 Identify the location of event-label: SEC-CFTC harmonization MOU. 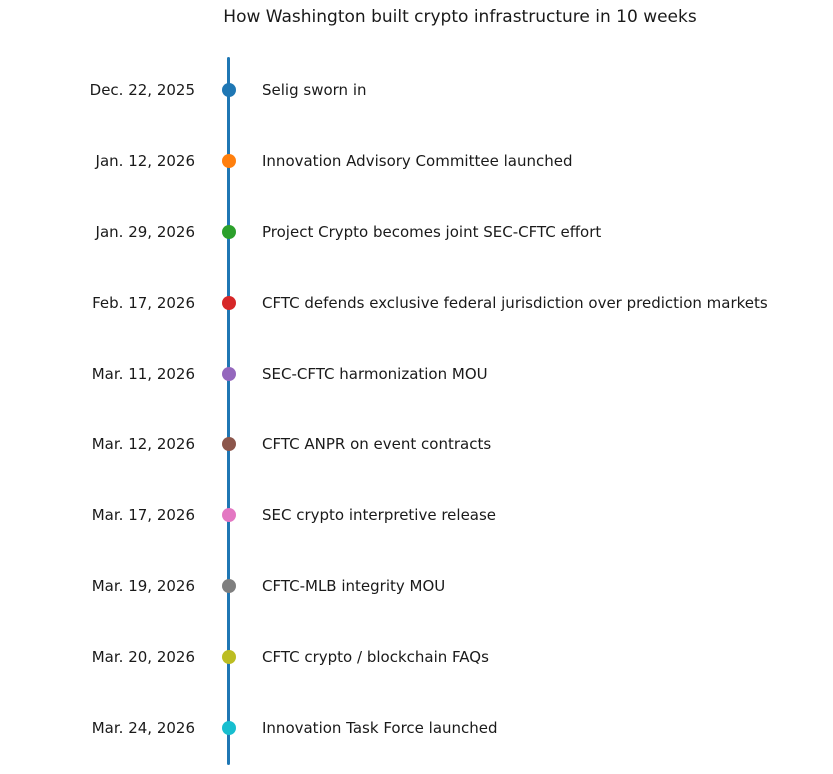
(375, 373).